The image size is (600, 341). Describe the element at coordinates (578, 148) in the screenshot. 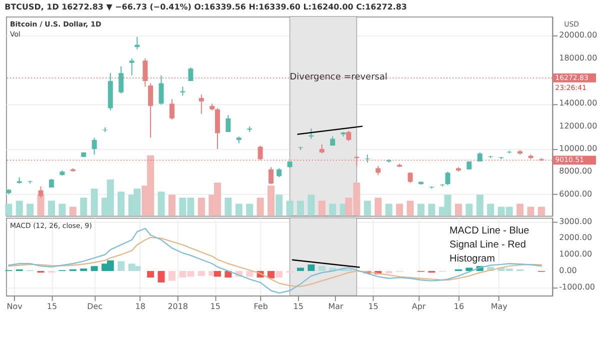

I see `y-tick-label: 10000.00` at that location.